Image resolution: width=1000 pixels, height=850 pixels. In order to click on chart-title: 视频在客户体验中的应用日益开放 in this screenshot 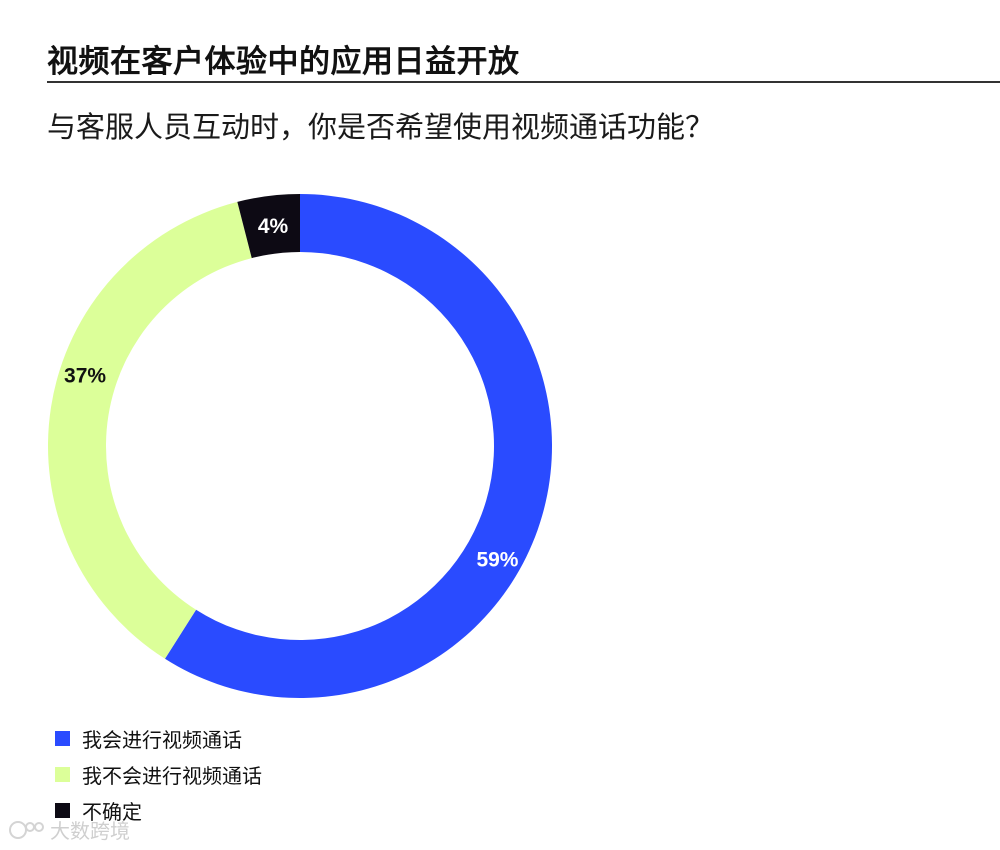, I will do `click(283, 62)`.